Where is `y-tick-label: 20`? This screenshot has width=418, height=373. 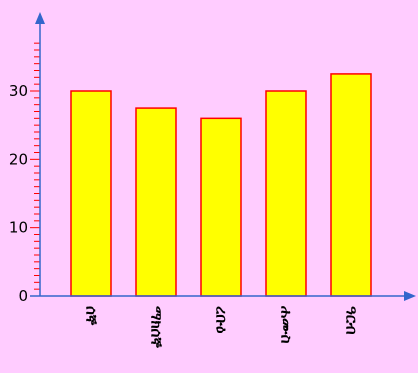
y-tick-label: 20 is located at coordinates (18, 159).